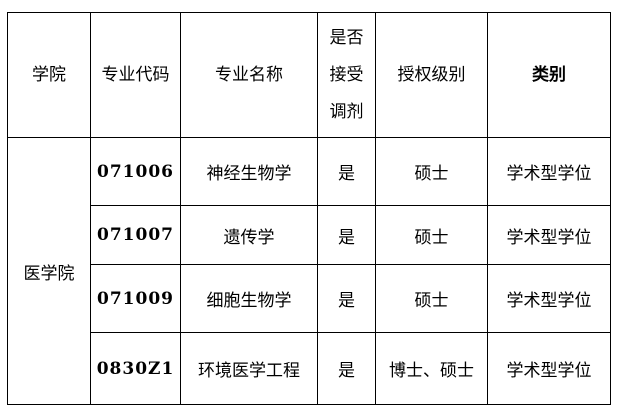 This screenshot has height=409, width=620. I want to click on name-cell: 神经生物学, so click(249, 171).